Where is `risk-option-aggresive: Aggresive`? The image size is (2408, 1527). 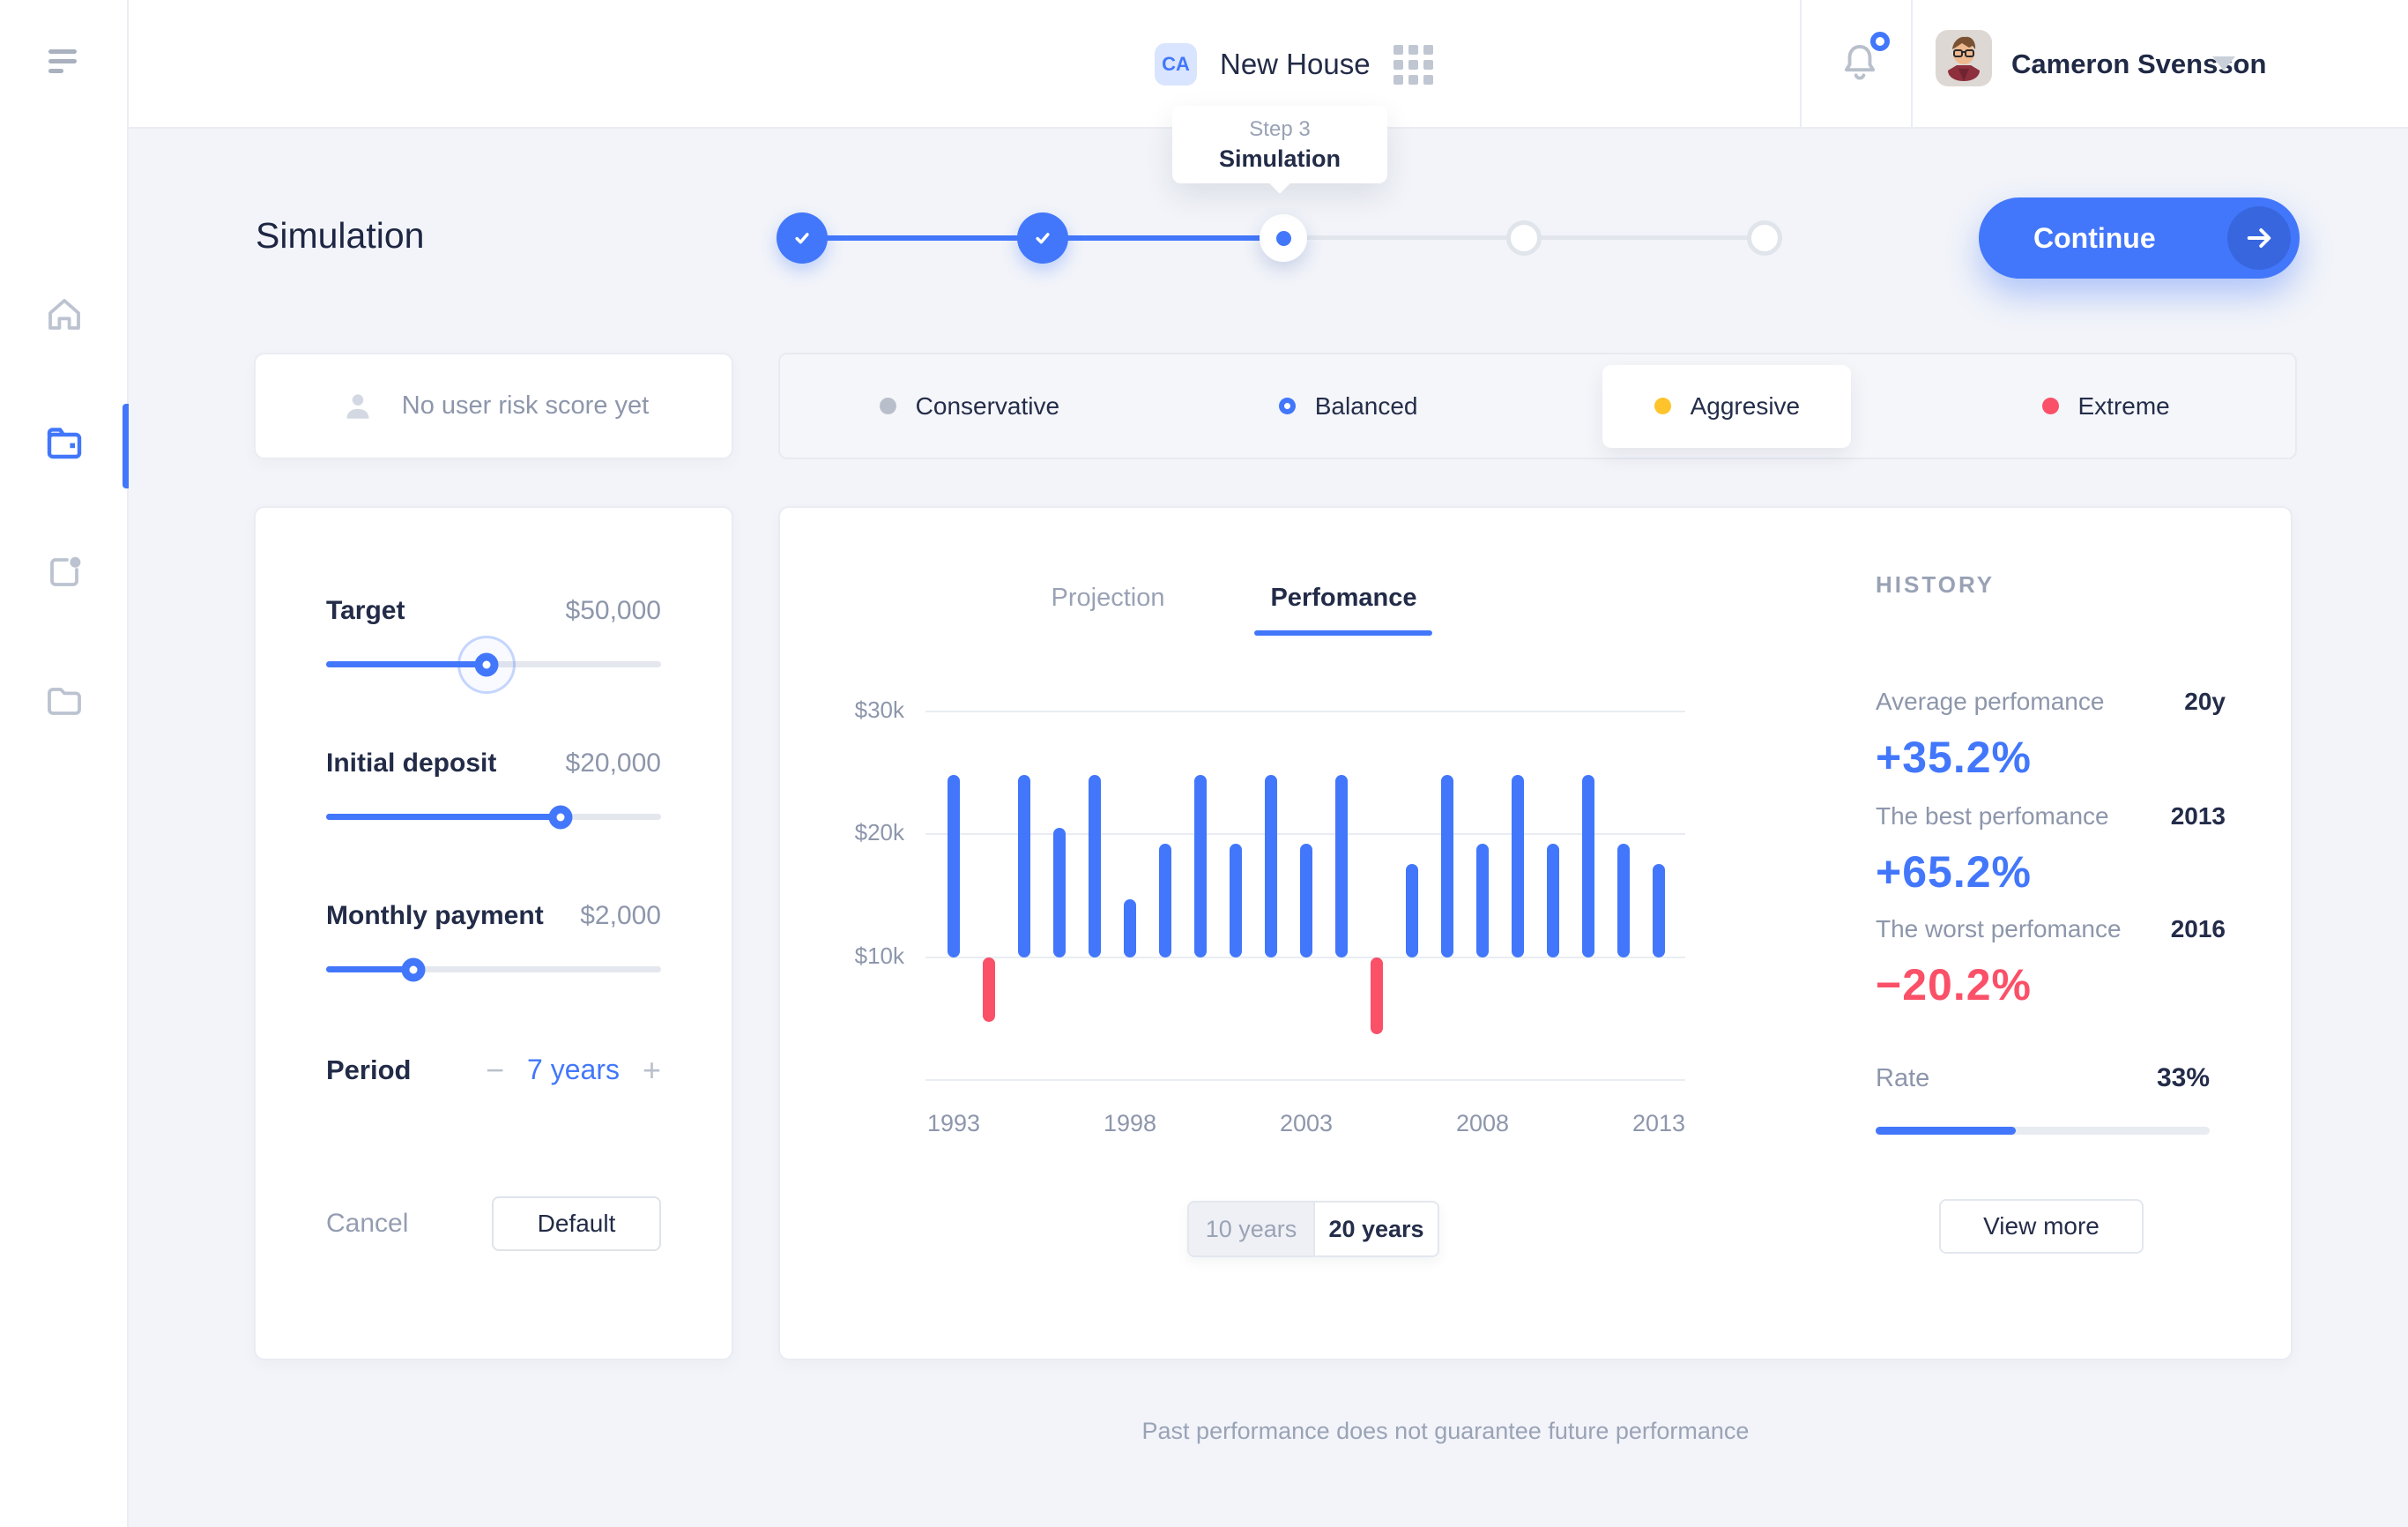 risk-option-aggresive: Aggresive is located at coordinates (1727, 406).